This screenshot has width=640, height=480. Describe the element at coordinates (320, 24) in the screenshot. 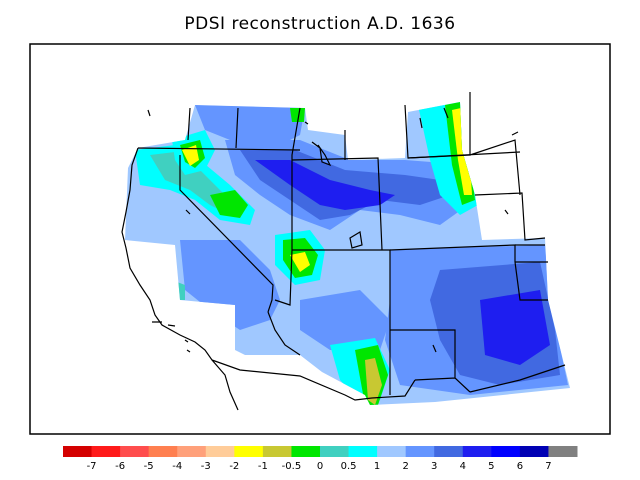

I see `map-title: PDSI reconstruction A.D. 1636` at that location.